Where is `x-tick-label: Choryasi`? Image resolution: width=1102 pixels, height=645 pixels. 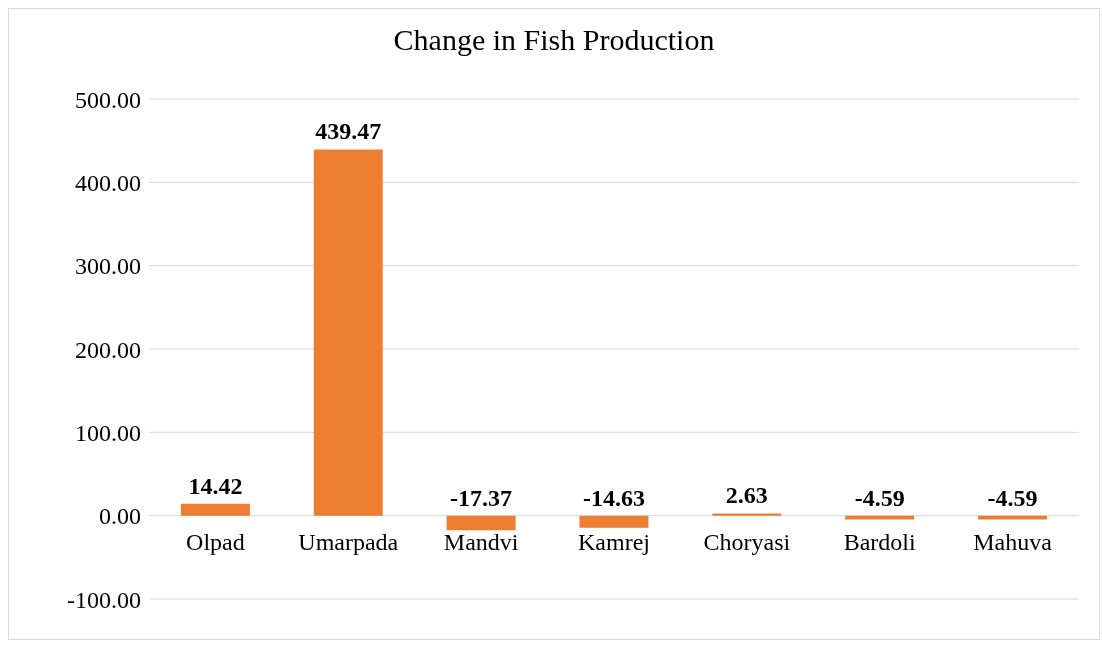
x-tick-label: Choryasi is located at coordinates (747, 541).